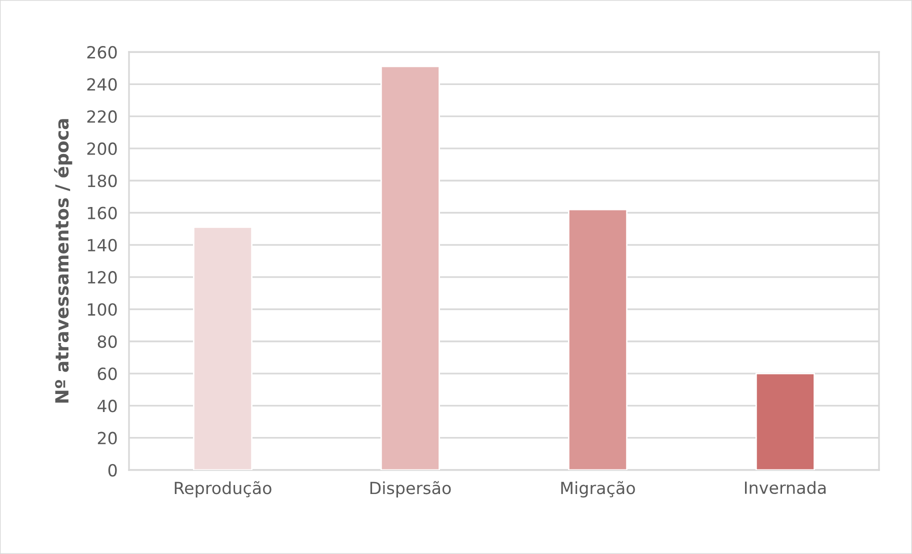 This screenshot has width=912, height=554. I want to click on y-tick-label: 120, so click(102, 277).